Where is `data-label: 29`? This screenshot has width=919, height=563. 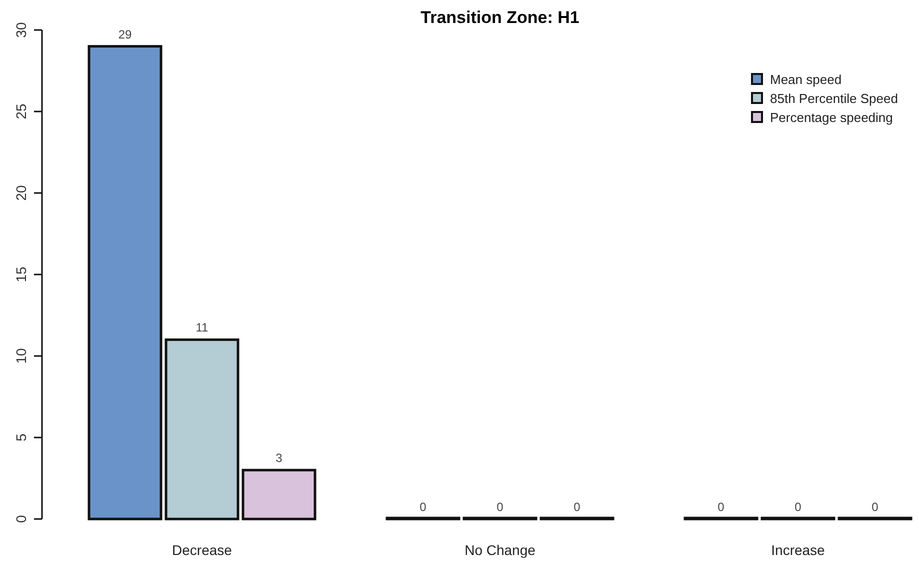 data-label: 29 is located at coordinates (125, 34).